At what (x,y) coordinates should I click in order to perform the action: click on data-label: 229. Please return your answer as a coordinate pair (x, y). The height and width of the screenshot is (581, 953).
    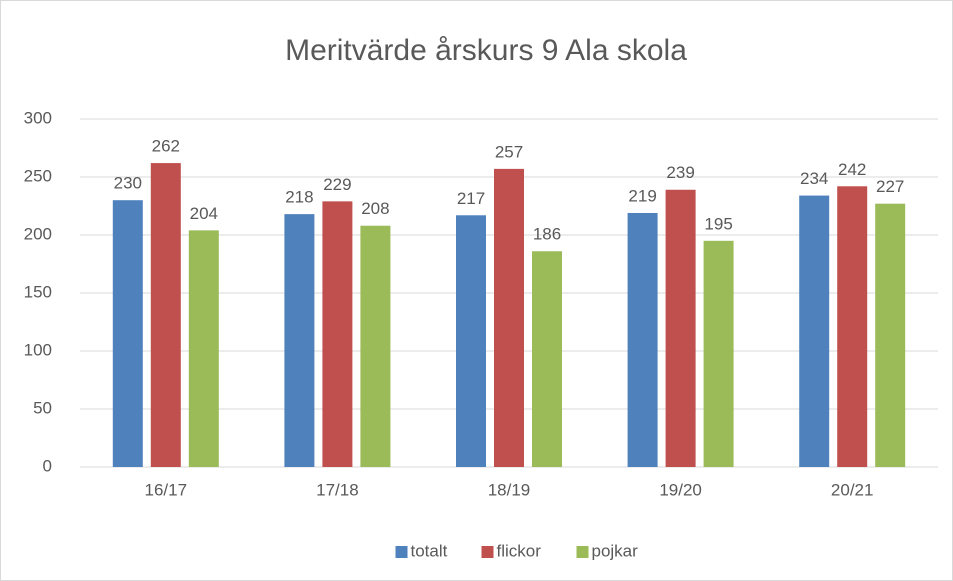
    Looking at the image, I should click on (337, 184).